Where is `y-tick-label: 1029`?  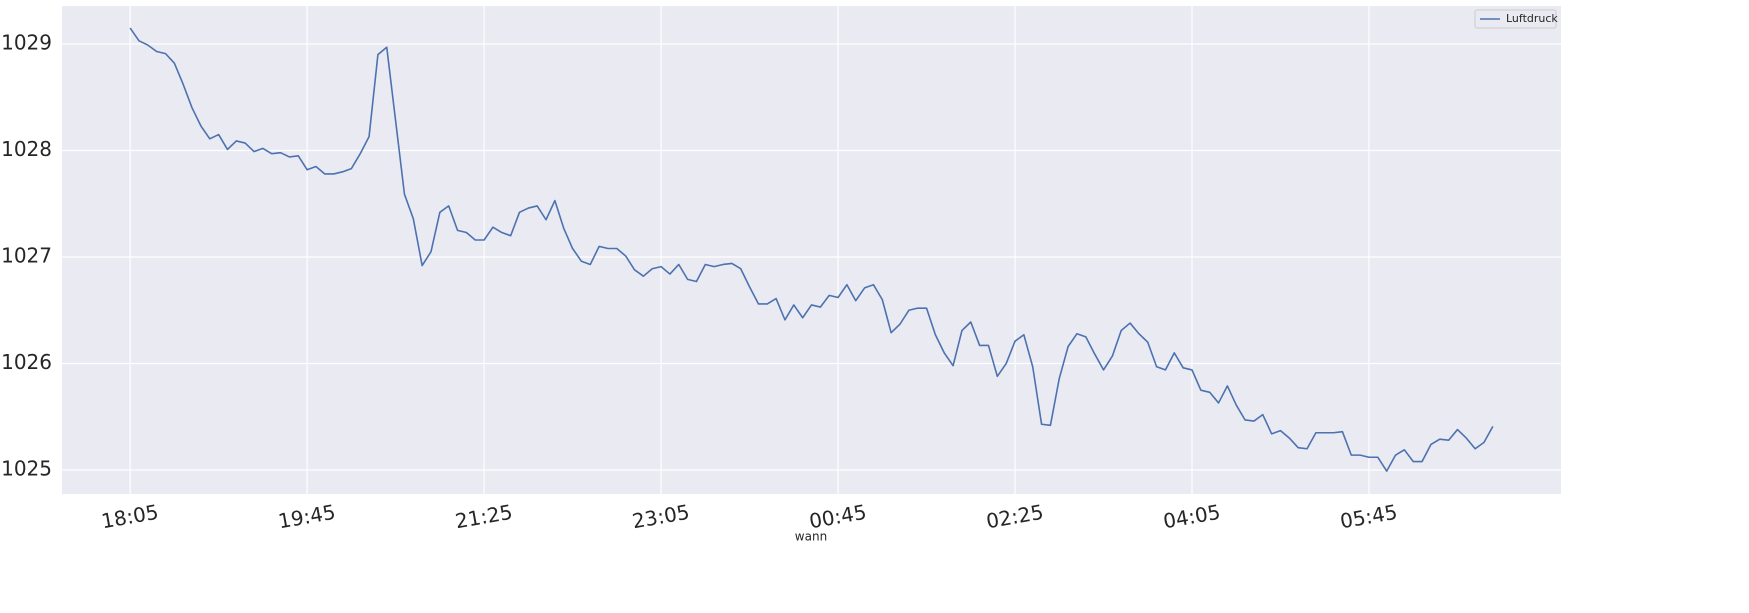
y-tick-label: 1029 is located at coordinates (26, 43).